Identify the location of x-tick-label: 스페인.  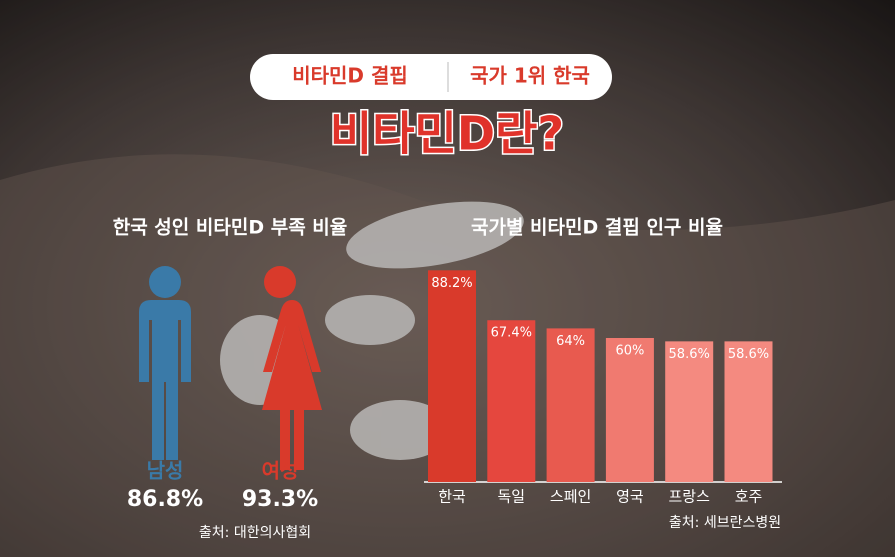
(570, 497).